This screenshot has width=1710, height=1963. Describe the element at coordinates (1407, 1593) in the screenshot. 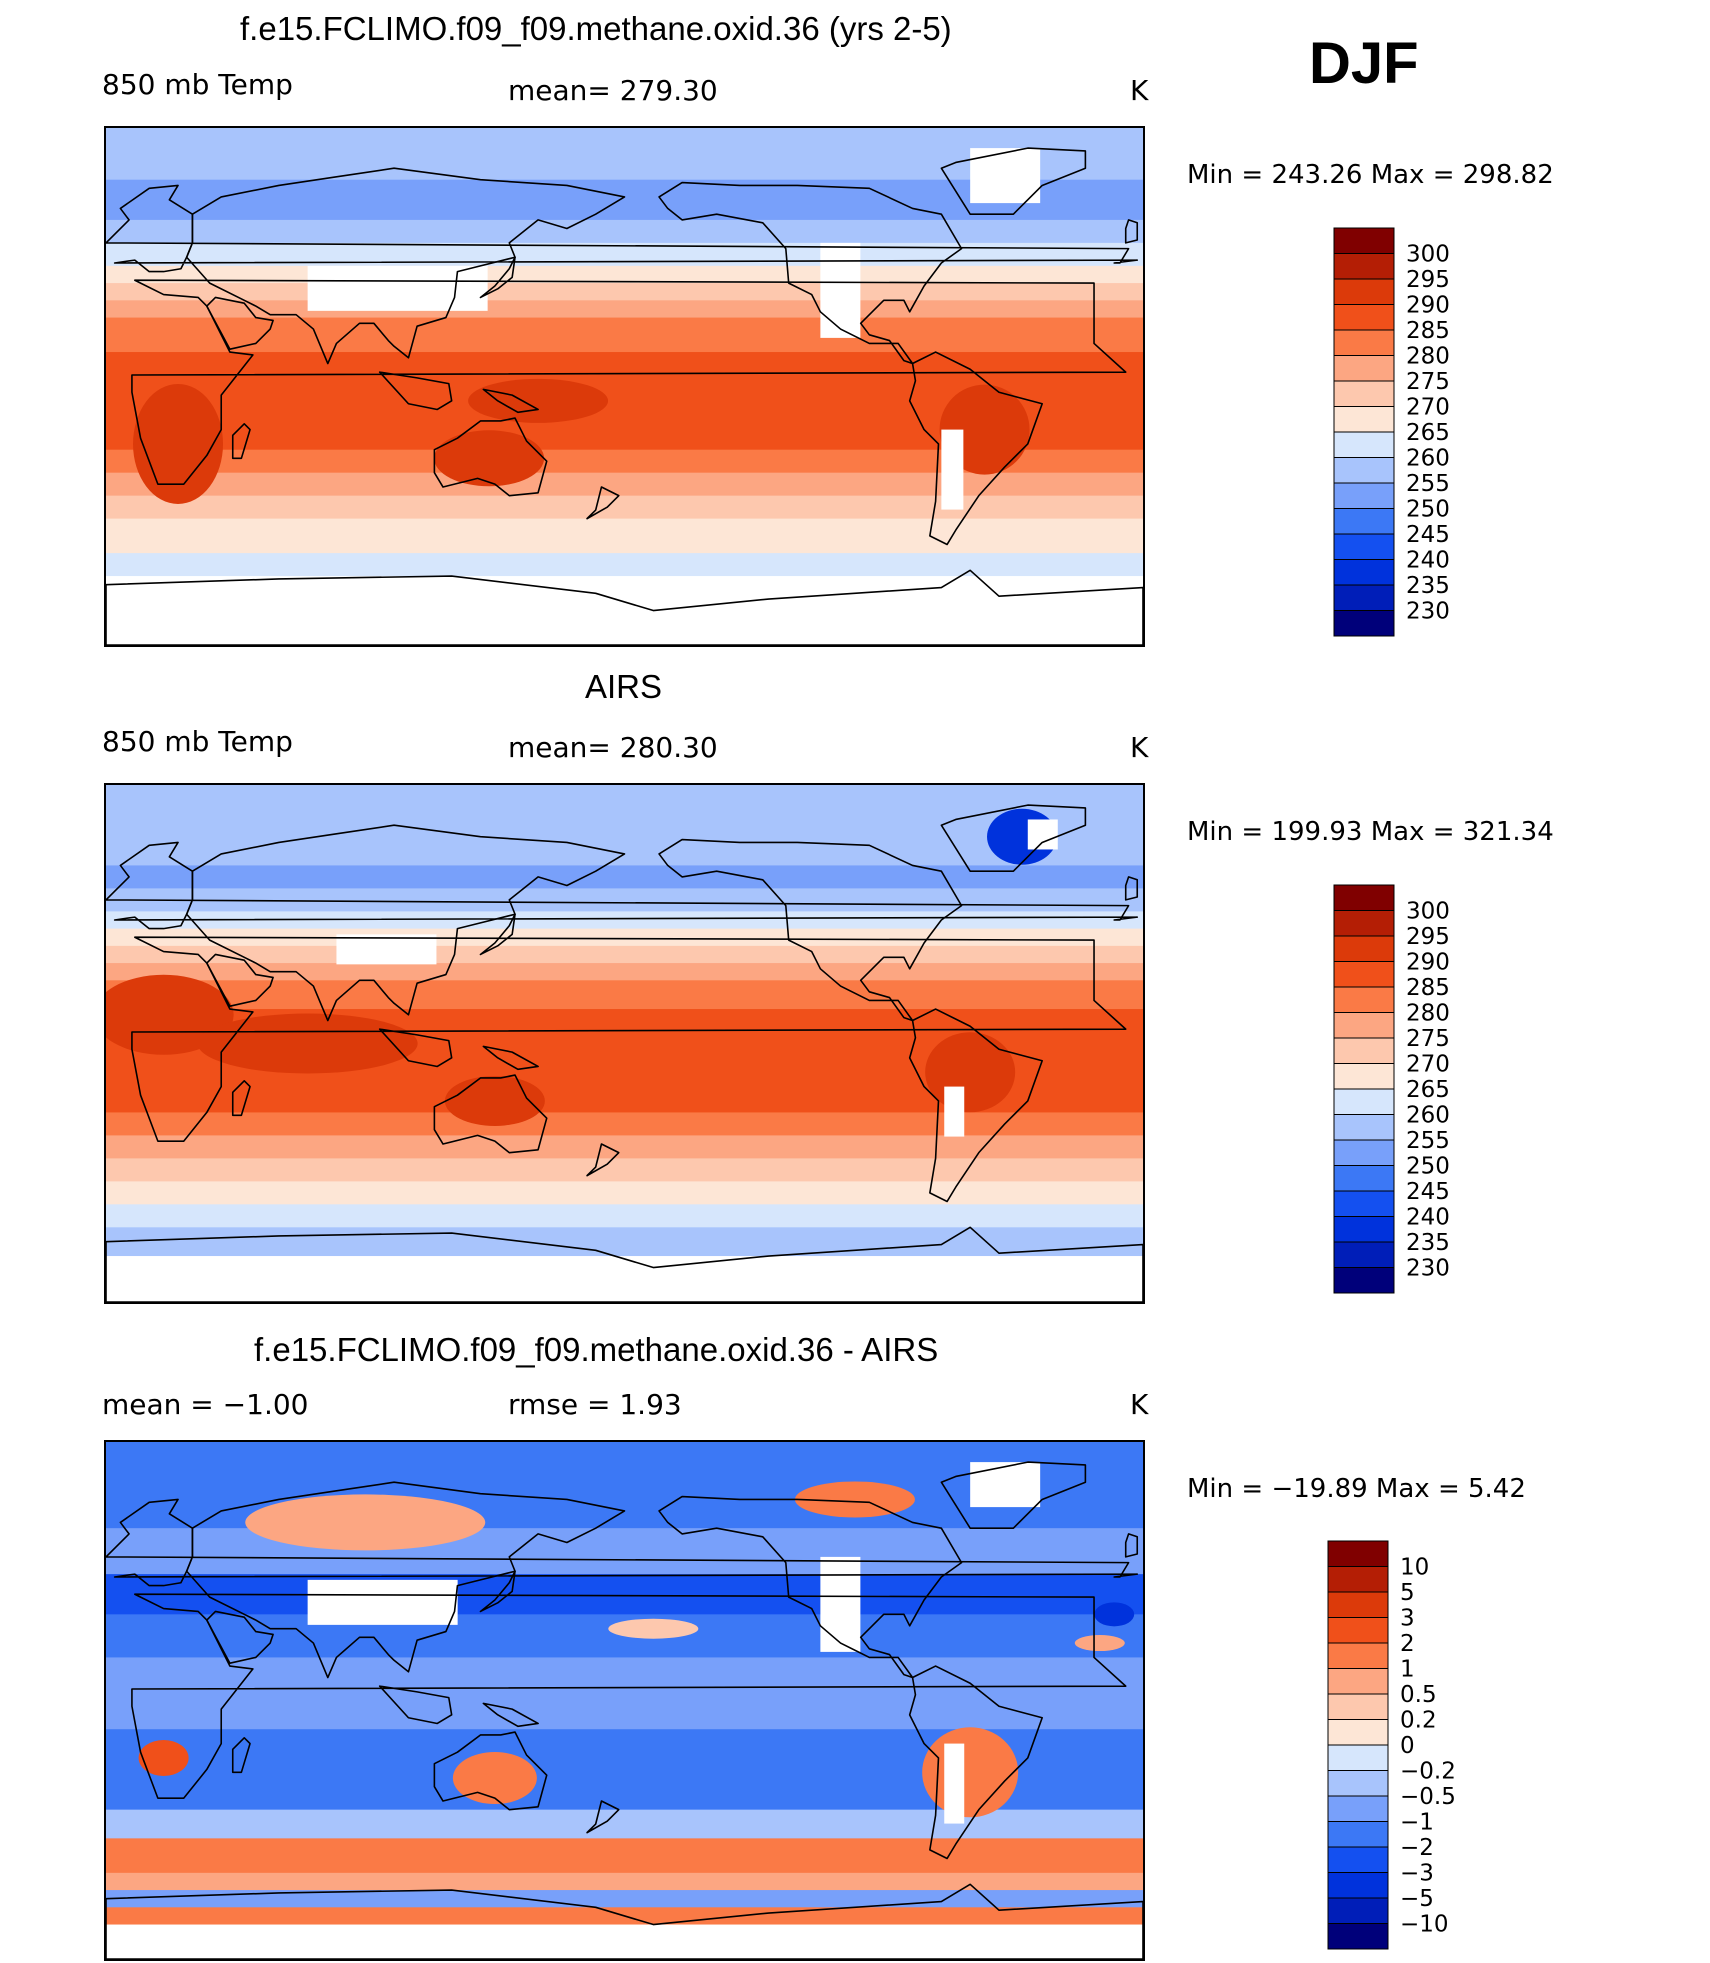

I see `panel-3-colorbar-tick-label: 5` at that location.